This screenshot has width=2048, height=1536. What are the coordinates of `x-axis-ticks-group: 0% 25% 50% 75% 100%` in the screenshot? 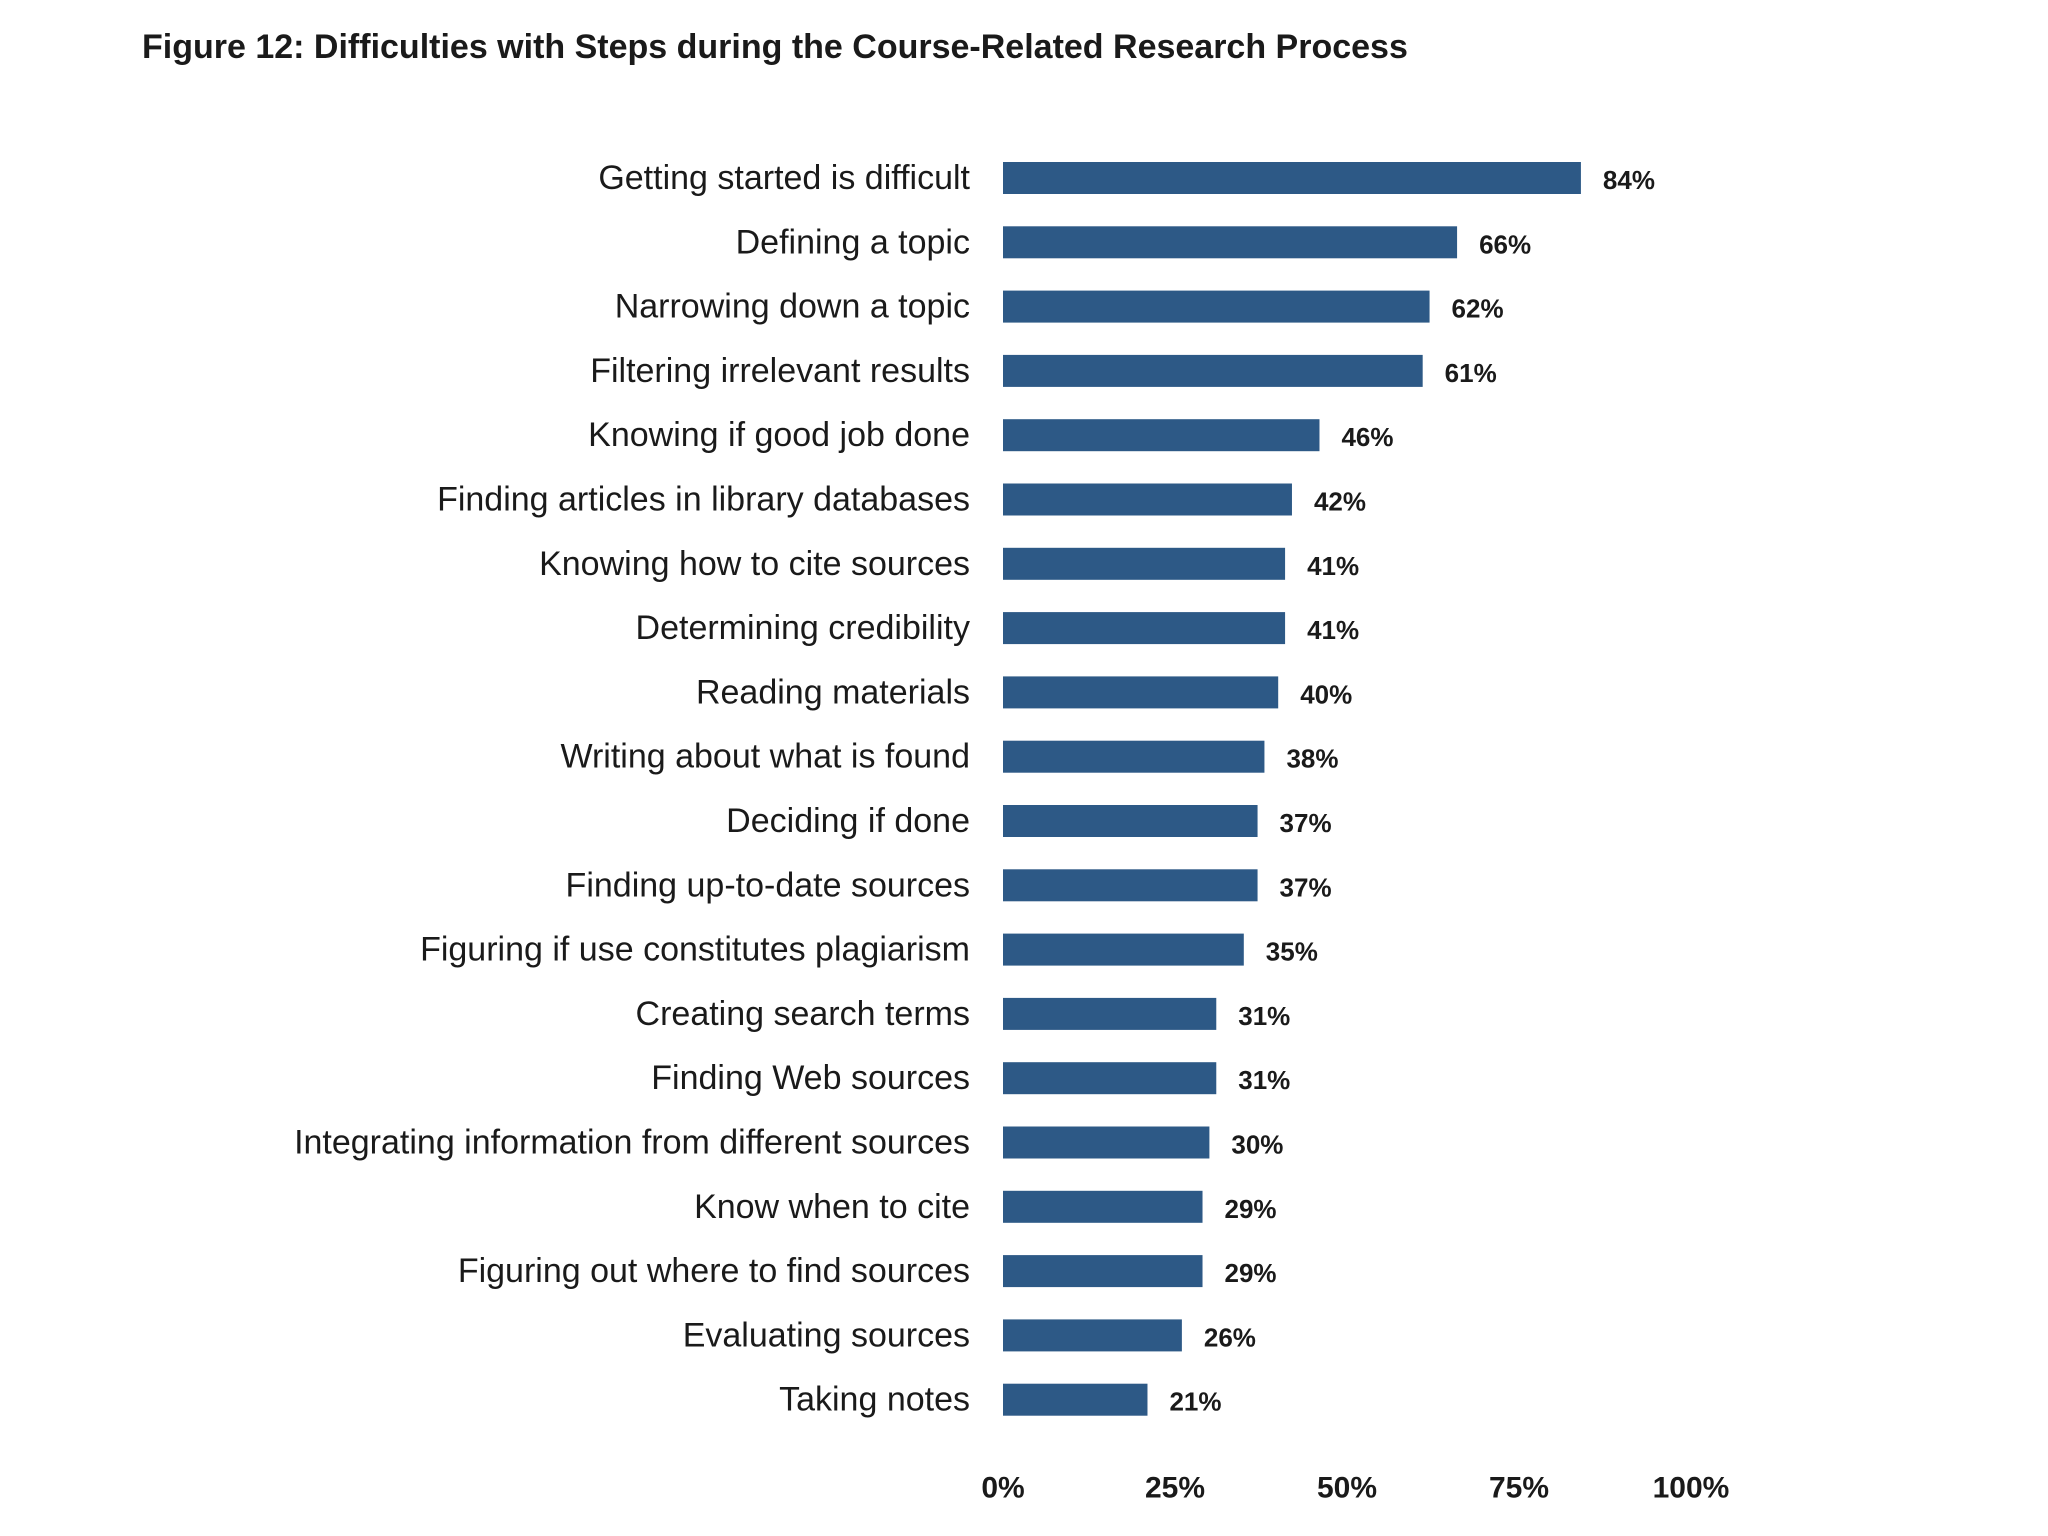 It's located at (1355, 1488).